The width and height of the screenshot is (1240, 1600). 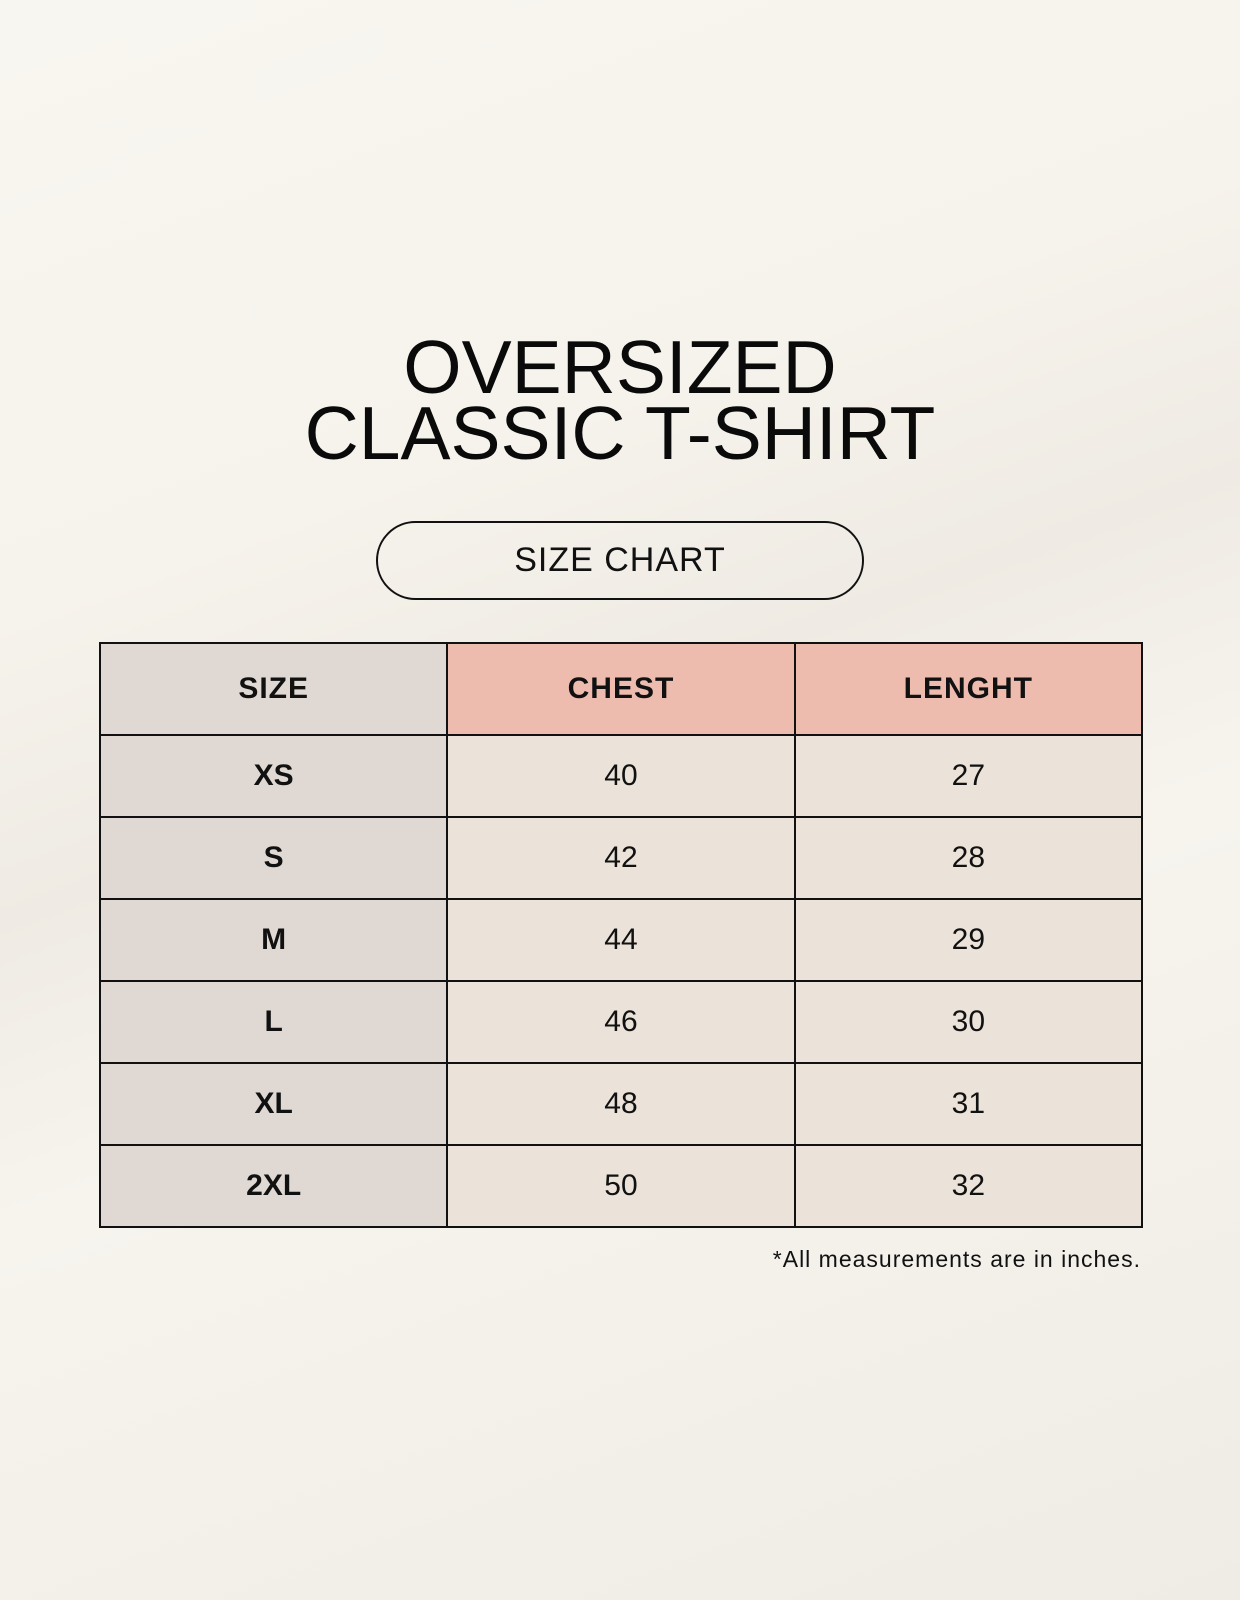 I want to click on table-row: M 44 29, so click(x=621, y=940).